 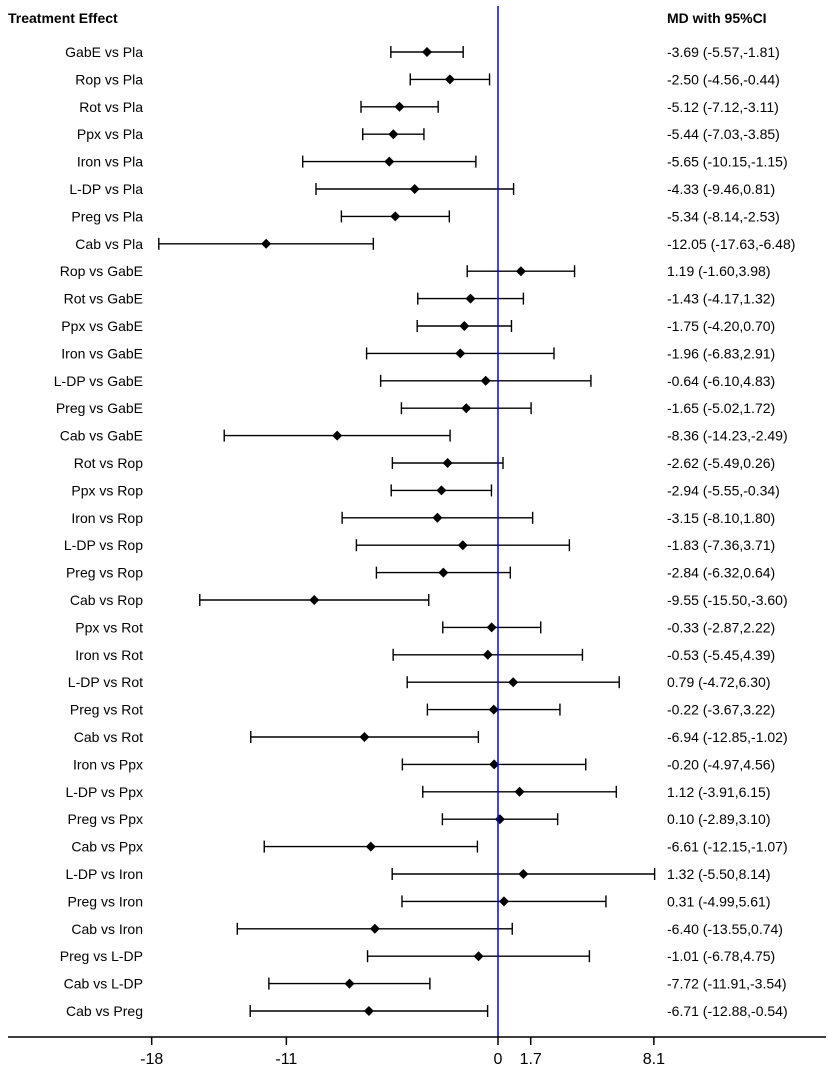 I want to click on ci-value-text: -3.15 (-8.10,1.80), so click(x=721, y=518).